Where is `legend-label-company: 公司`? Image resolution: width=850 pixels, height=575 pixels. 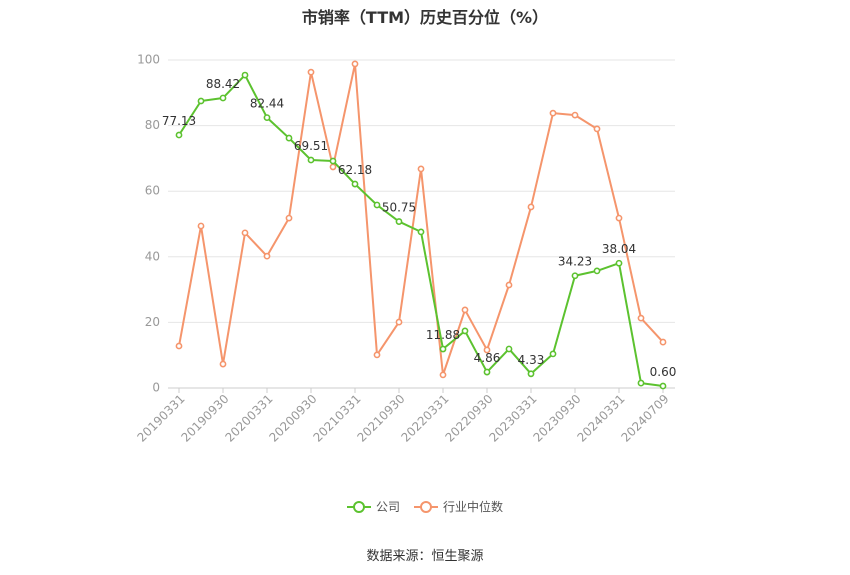 legend-label-company: 公司 is located at coordinates (387, 507).